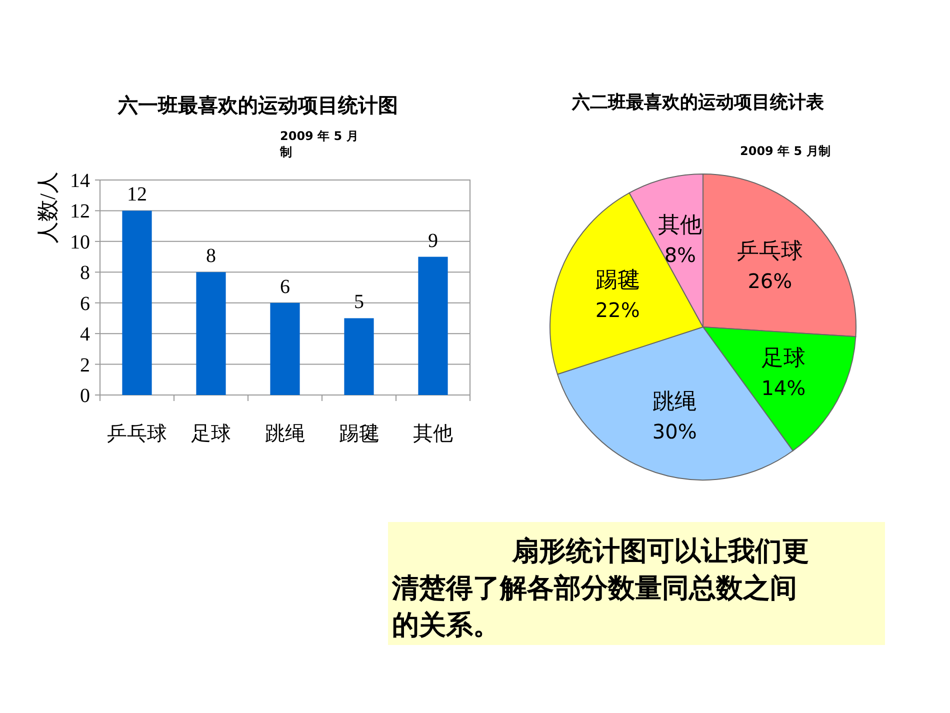 Image resolution: width=950 pixels, height=713 pixels. What do you see at coordinates (783, 388) in the screenshot?
I see `data-label: 14%` at bounding box center [783, 388].